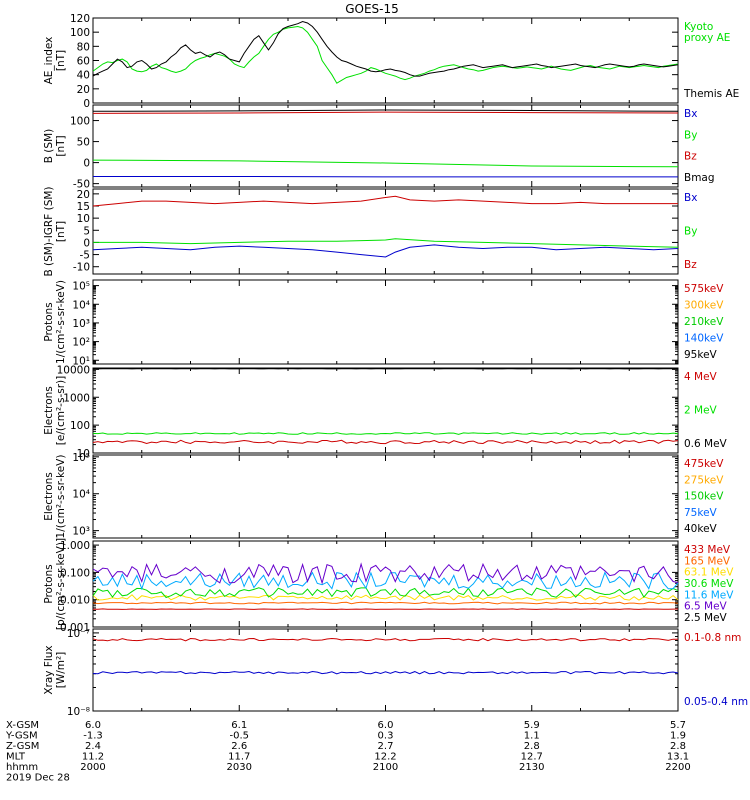 This screenshot has width=750, height=800. What do you see at coordinates (61, 670) in the screenshot?
I see `y-axis-label: [W/m²]` at bounding box center [61, 670].